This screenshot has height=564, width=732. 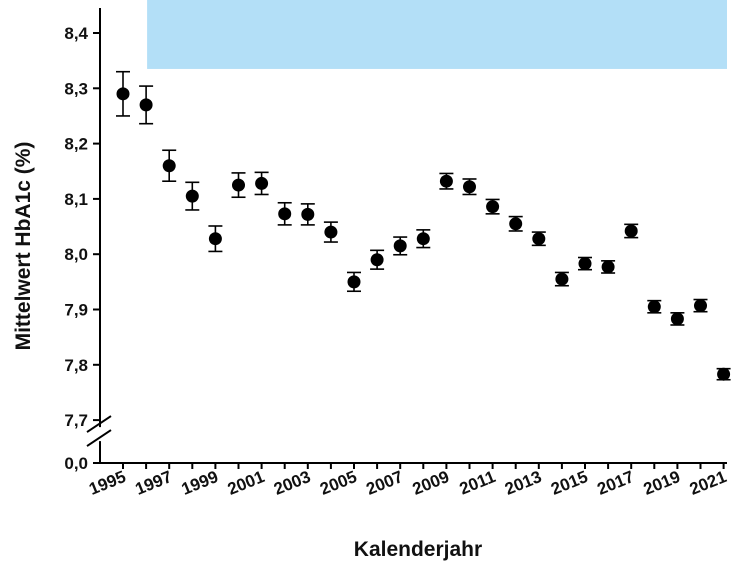 I want to click on x-tick-label: 2007, so click(x=385, y=483).